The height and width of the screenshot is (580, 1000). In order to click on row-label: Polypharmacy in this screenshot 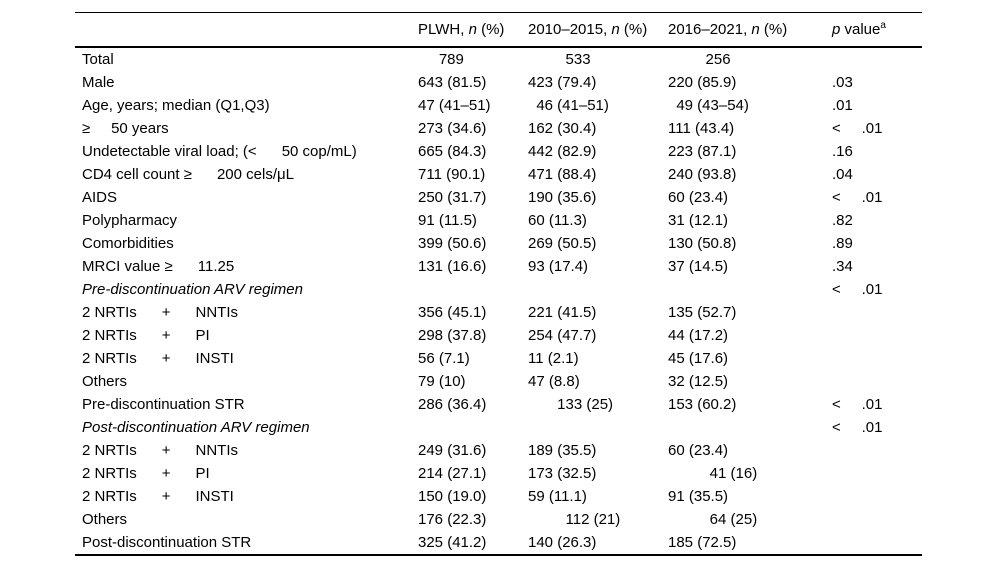, I will do `click(130, 220)`.